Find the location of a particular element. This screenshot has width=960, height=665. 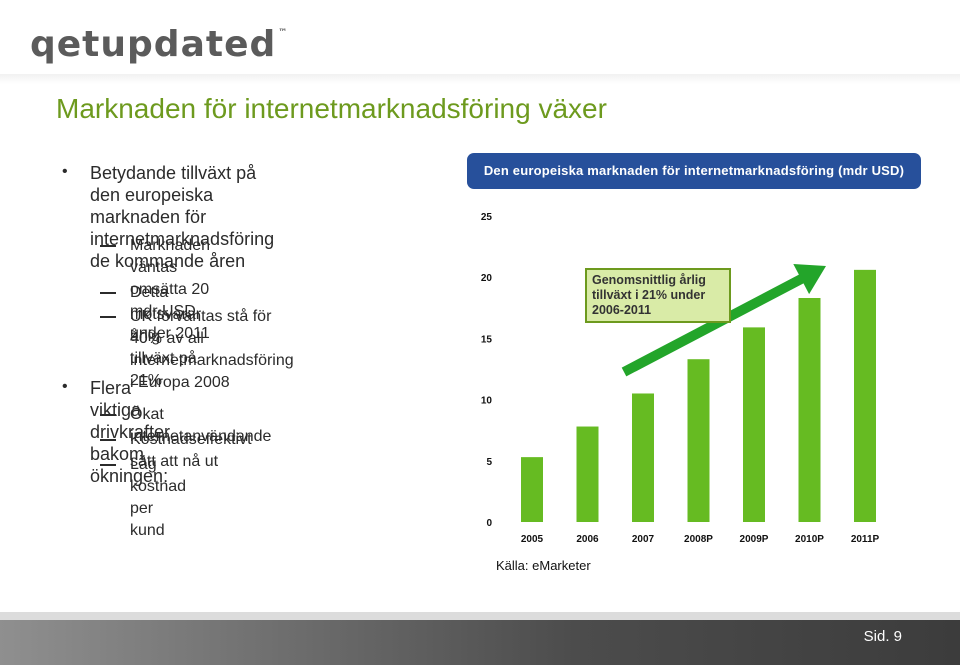

y-tick-label: 0 is located at coordinates (489, 523).